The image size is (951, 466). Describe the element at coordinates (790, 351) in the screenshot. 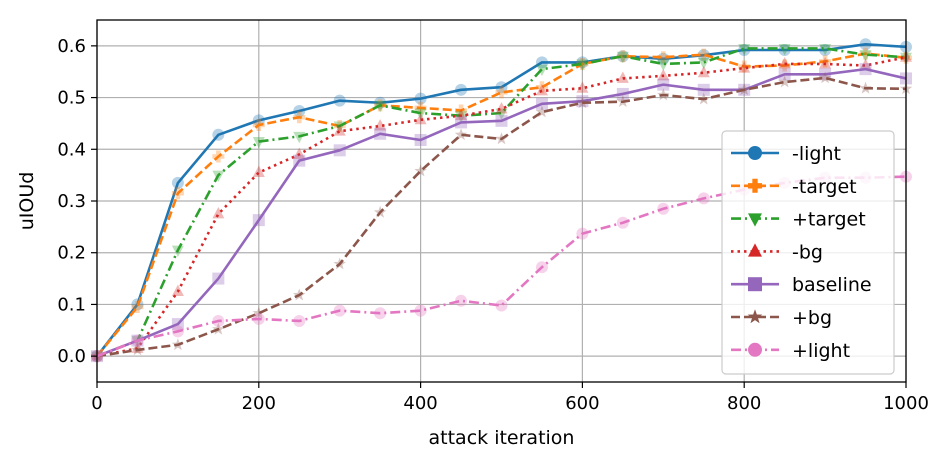

I see `legend-entry: +light` at that location.